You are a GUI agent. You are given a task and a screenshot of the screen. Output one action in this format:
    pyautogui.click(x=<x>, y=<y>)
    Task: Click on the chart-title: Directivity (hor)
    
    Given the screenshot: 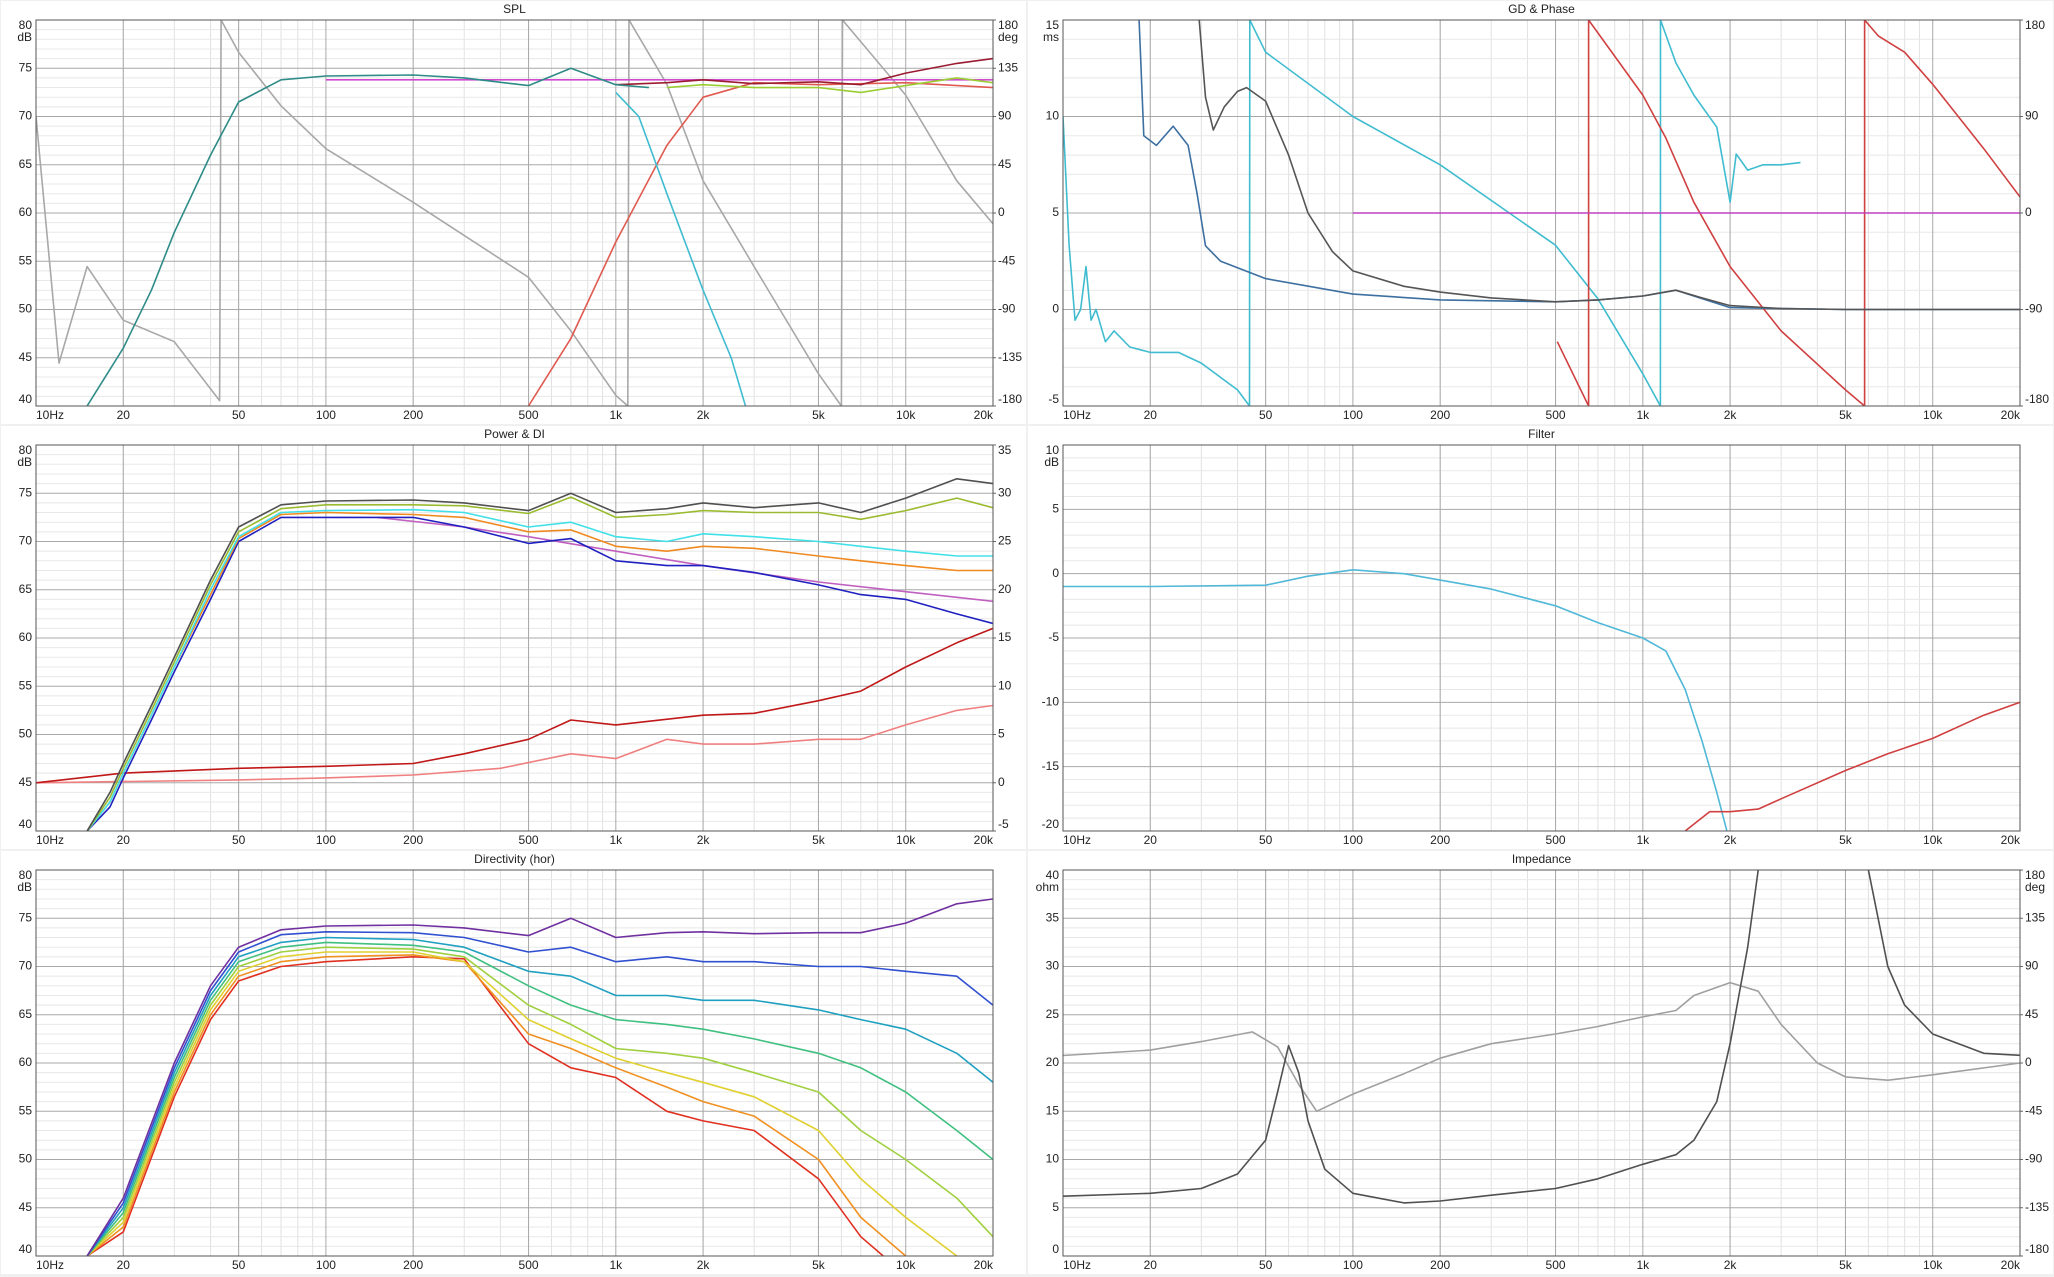 What is the action you would take?
    pyautogui.click(x=514, y=859)
    